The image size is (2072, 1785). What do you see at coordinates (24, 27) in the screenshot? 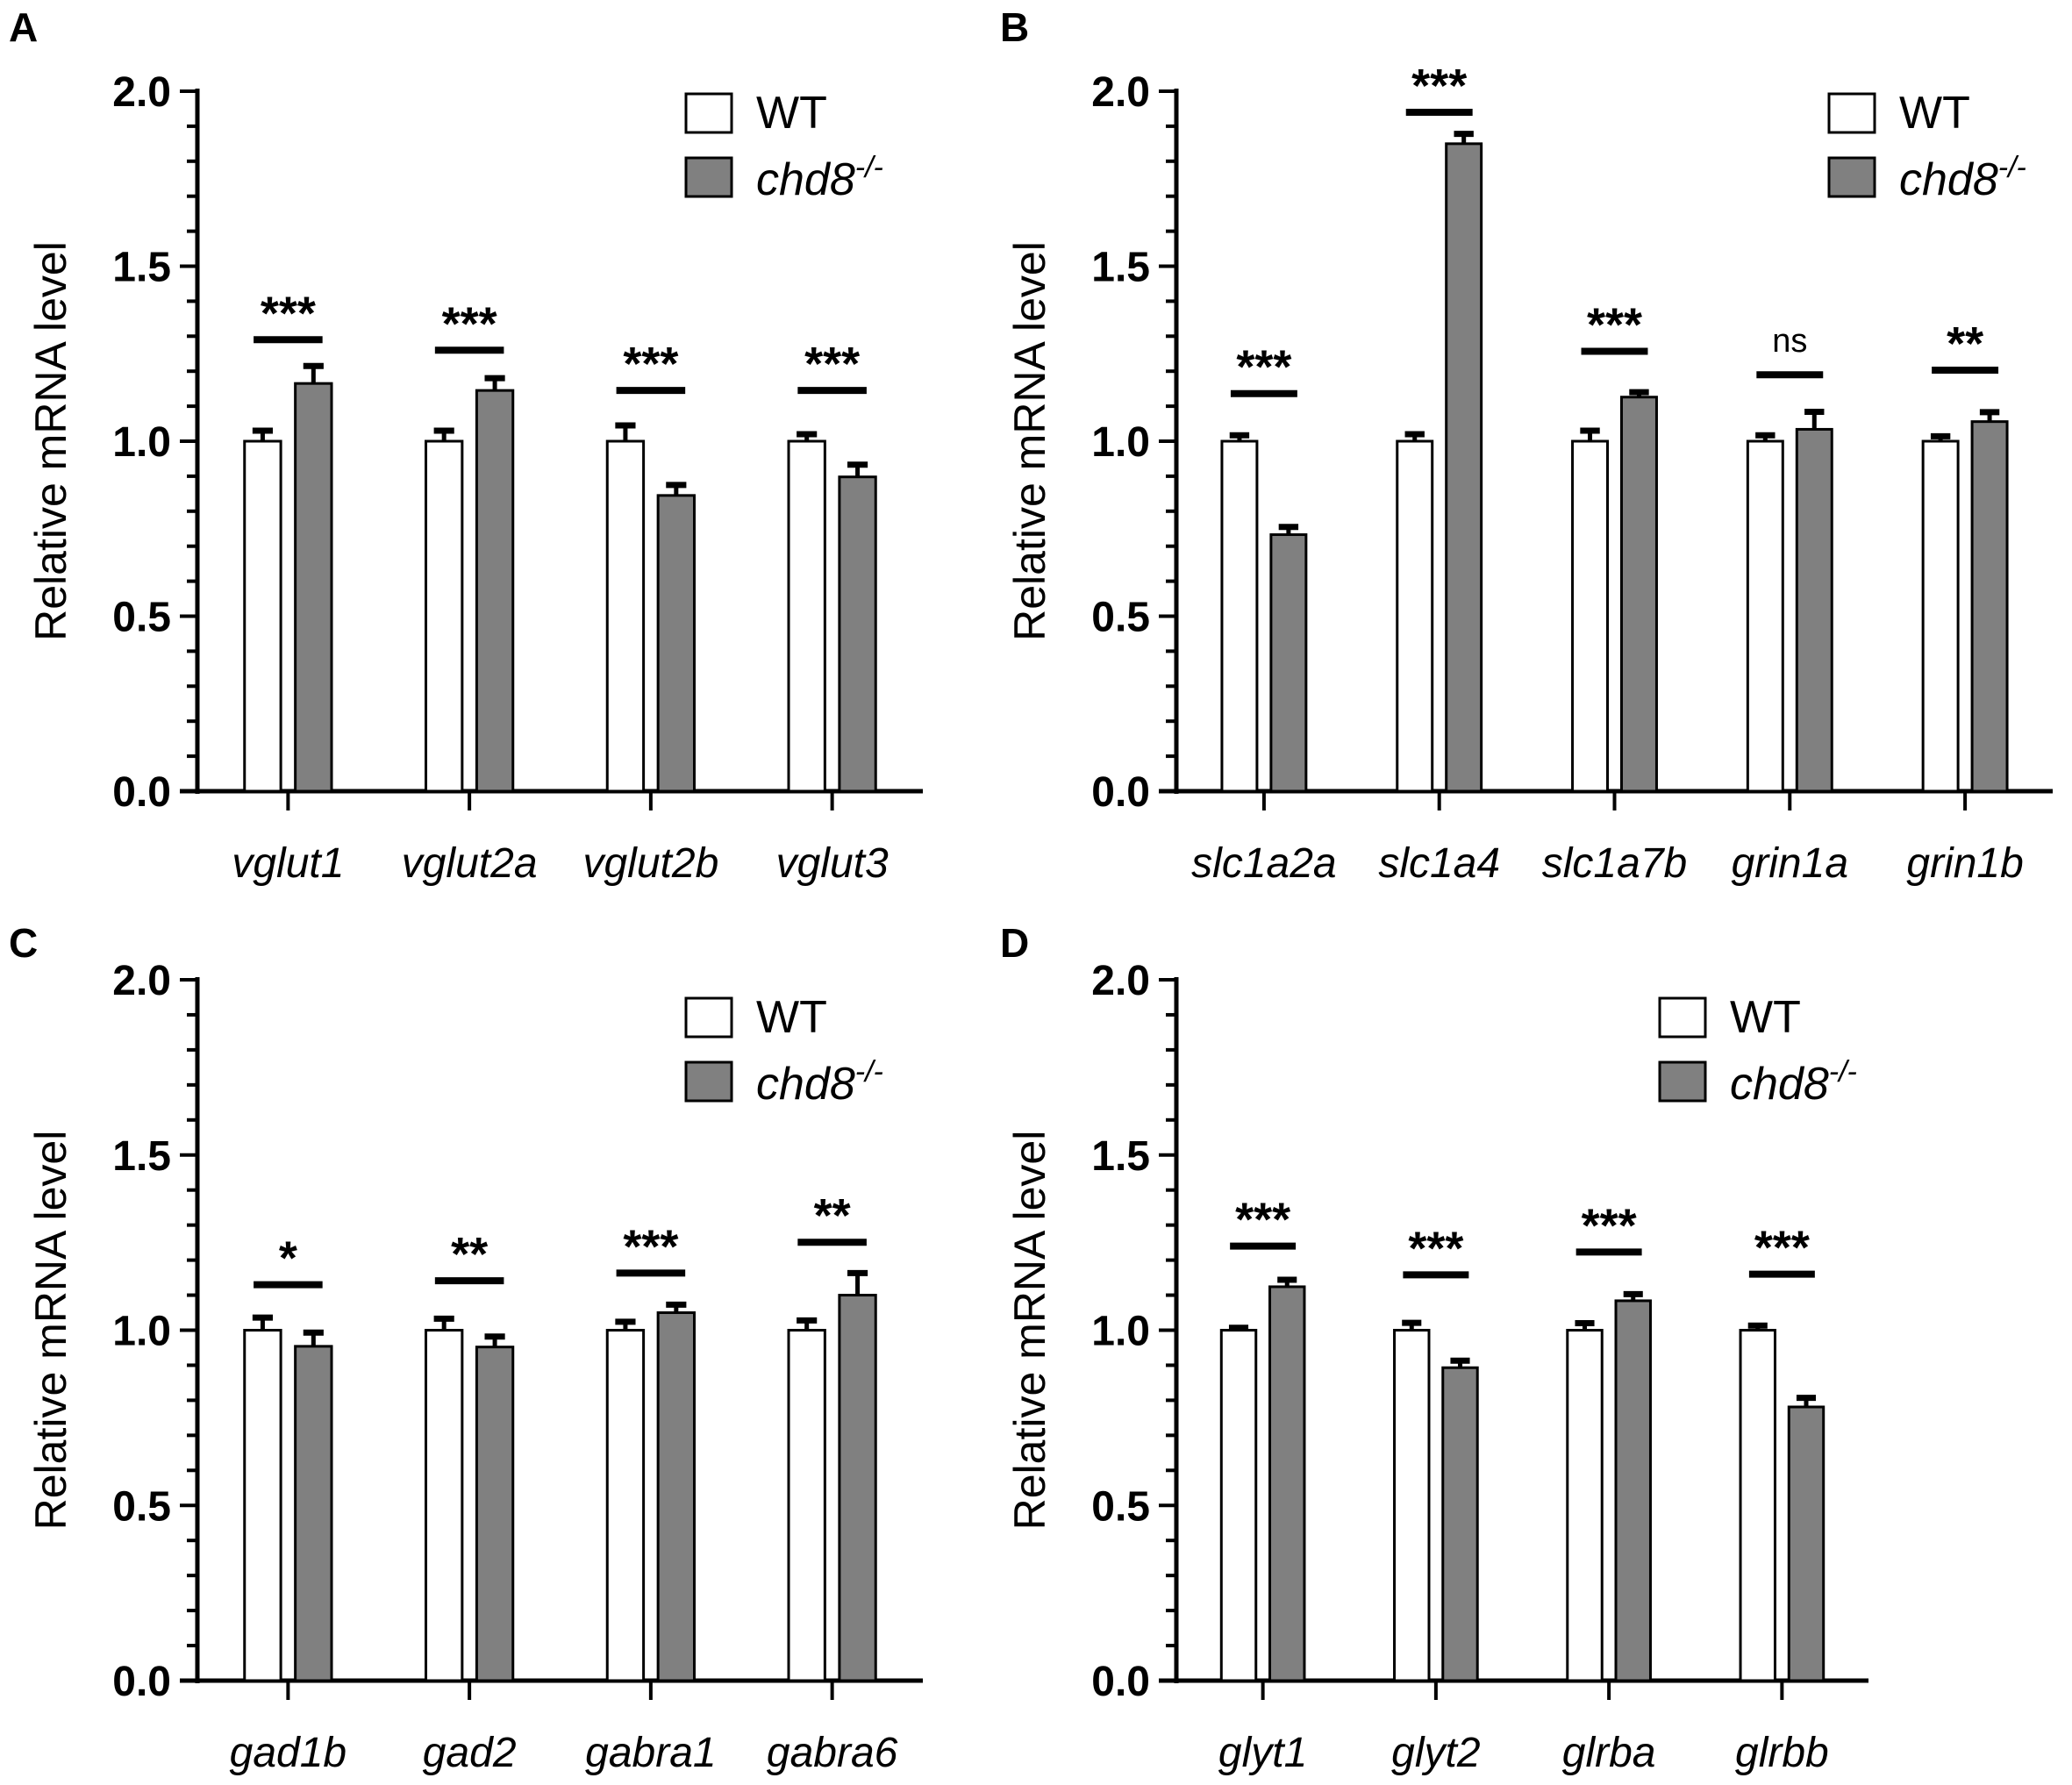
I see `panel-label-a: A` at bounding box center [24, 27].